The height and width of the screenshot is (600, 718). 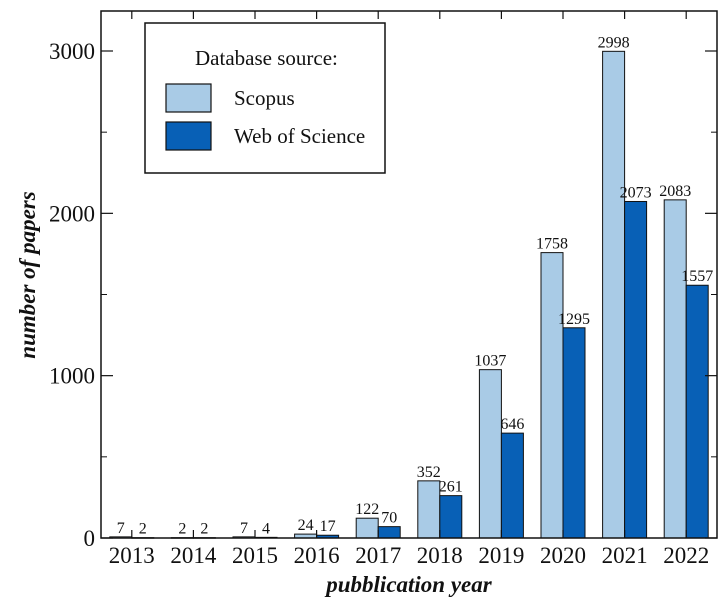 I want to click on data-label-web-of-science-2022: 1557, so click(x=697, y=276).